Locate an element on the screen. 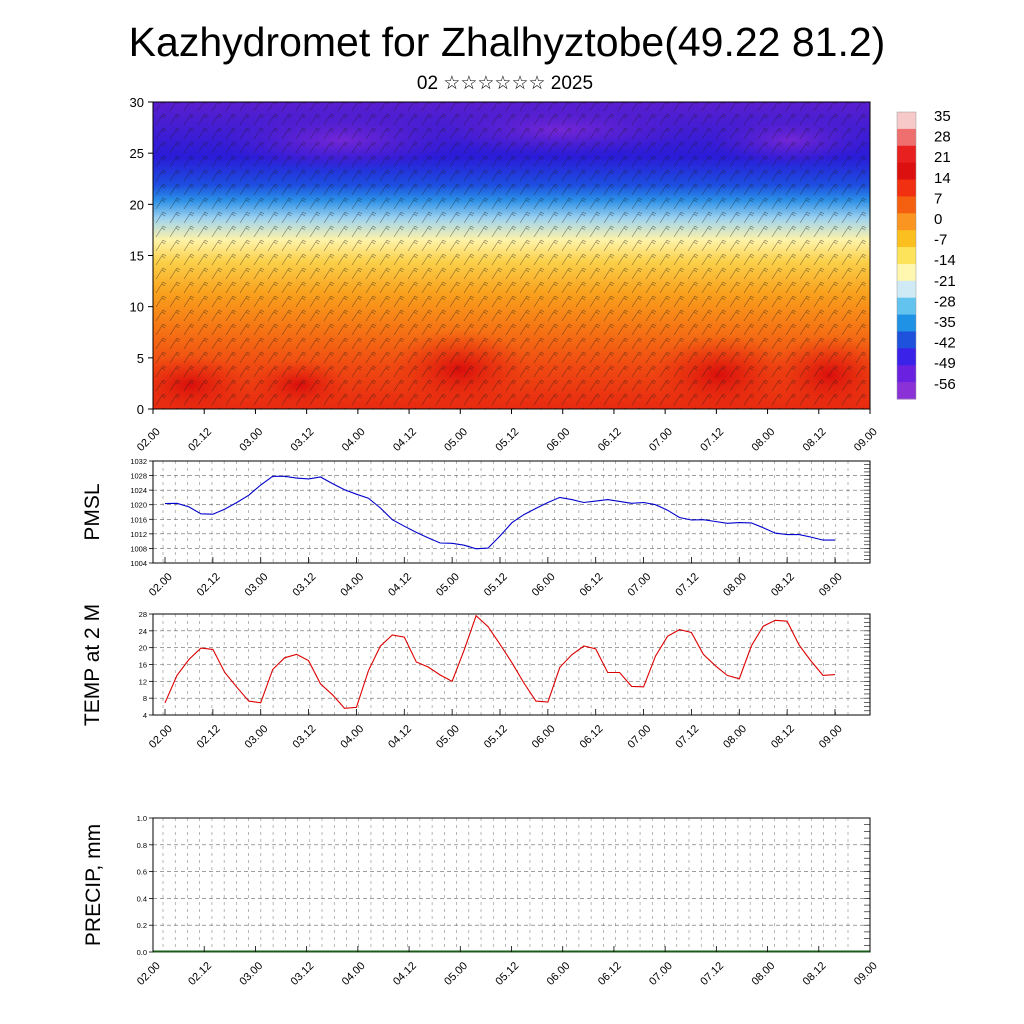 Image resolution: width=1024 pixels, height=1024 pixels. temp-y-tick-label: 16 is located at coordinates (143, 665).